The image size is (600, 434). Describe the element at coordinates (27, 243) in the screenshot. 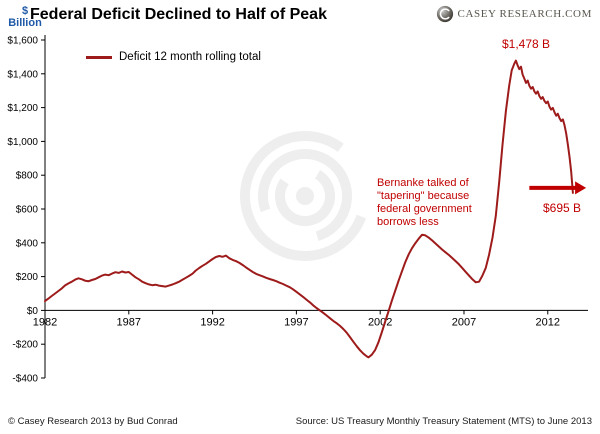

I see `y-tick-label: $400` at that location.